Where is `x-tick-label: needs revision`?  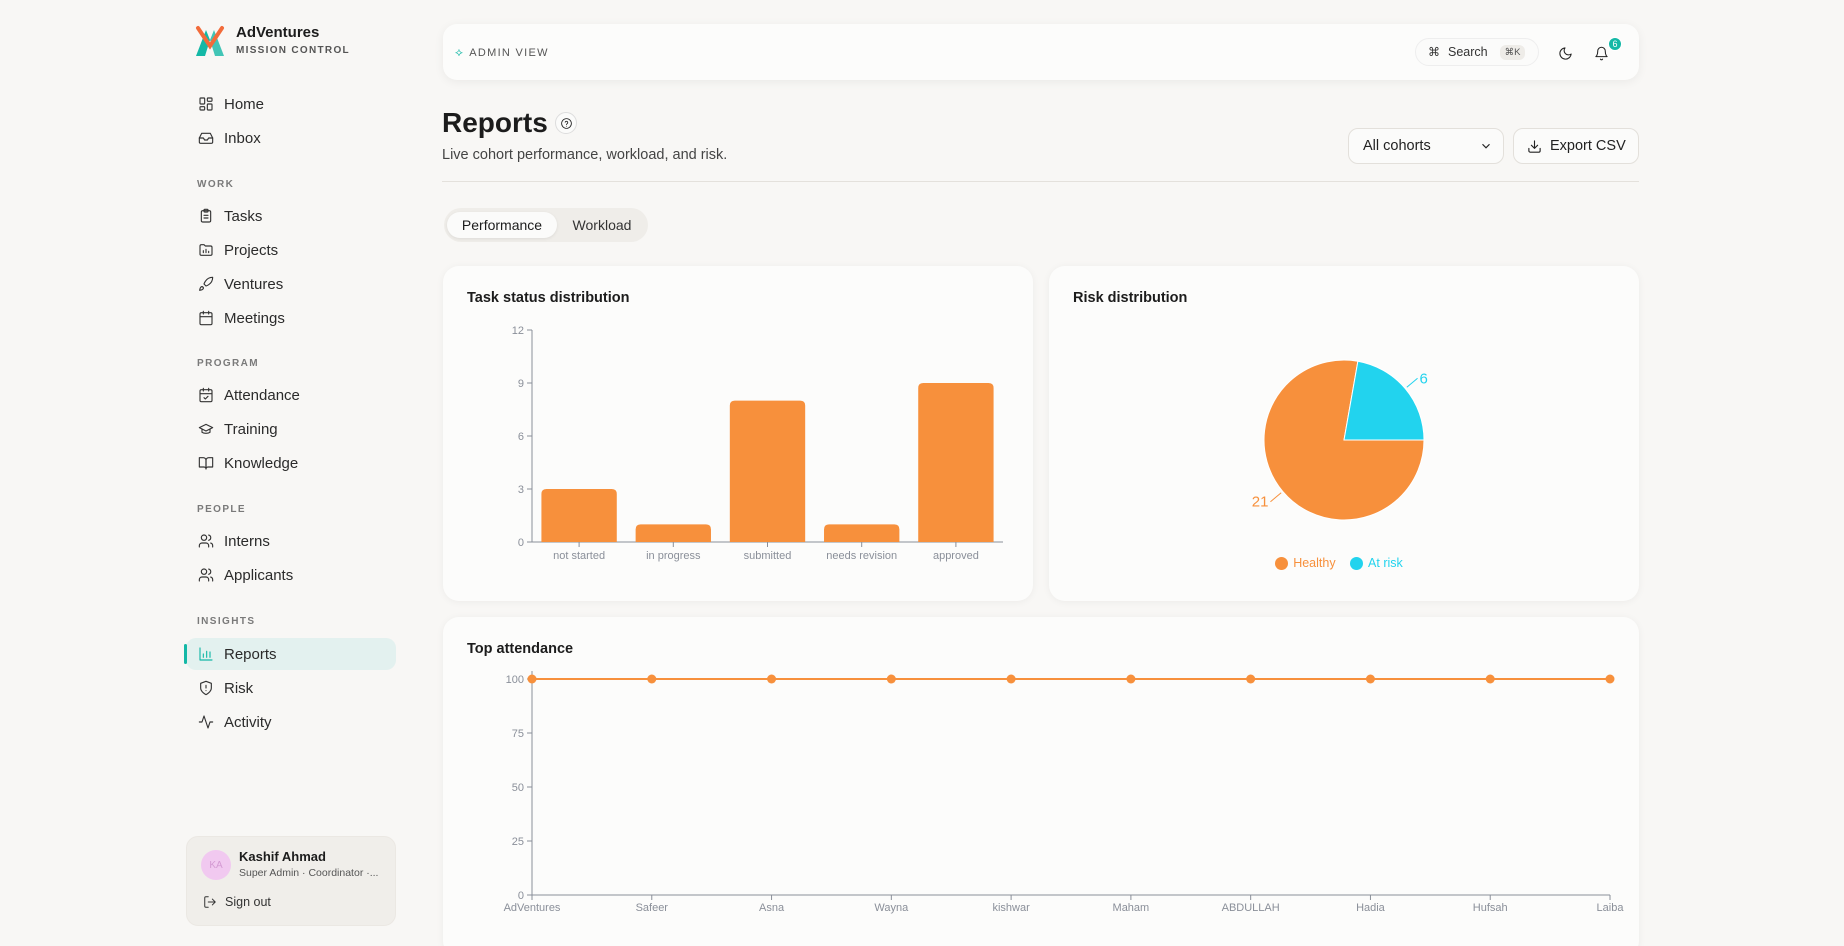 x-tick-label: needs revision is located at coordinates (861, 556).